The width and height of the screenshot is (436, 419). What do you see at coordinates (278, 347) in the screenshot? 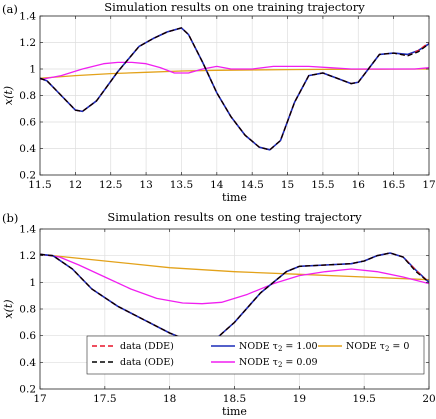
I see `legend-label-node_100: NODE τ2 = 1.00` at bounding box center [278, 347].